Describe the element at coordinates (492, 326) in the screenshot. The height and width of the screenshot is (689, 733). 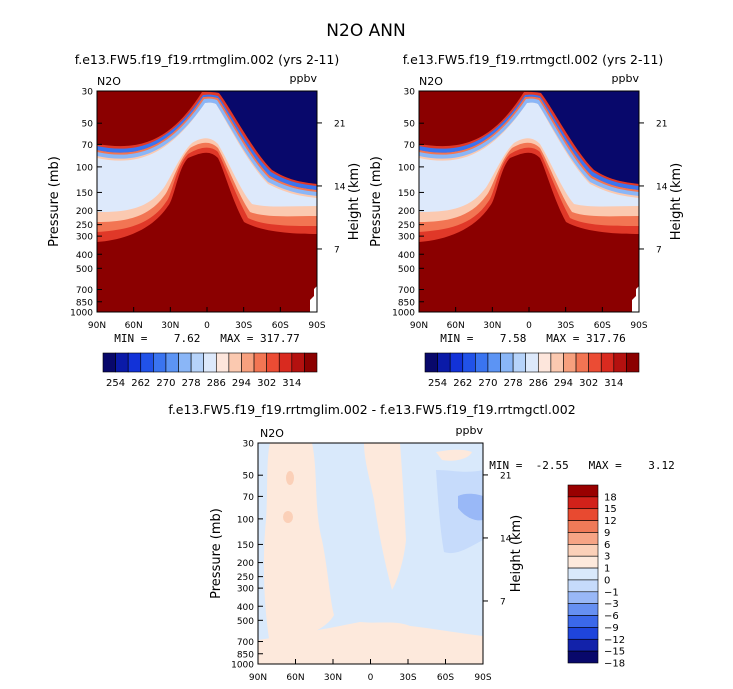
I see `x-tick-label-30n: 30N` at that location.